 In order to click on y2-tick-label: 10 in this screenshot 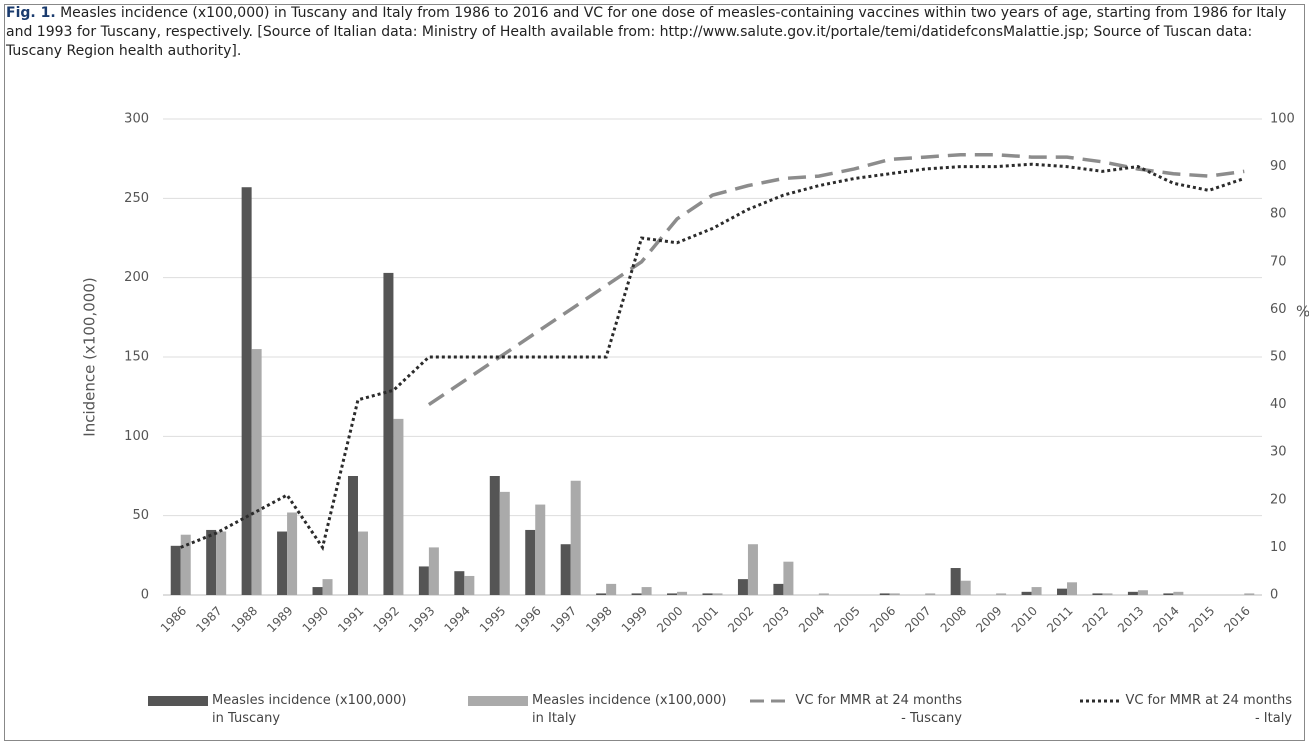, I will do `click(1278, 547)`.